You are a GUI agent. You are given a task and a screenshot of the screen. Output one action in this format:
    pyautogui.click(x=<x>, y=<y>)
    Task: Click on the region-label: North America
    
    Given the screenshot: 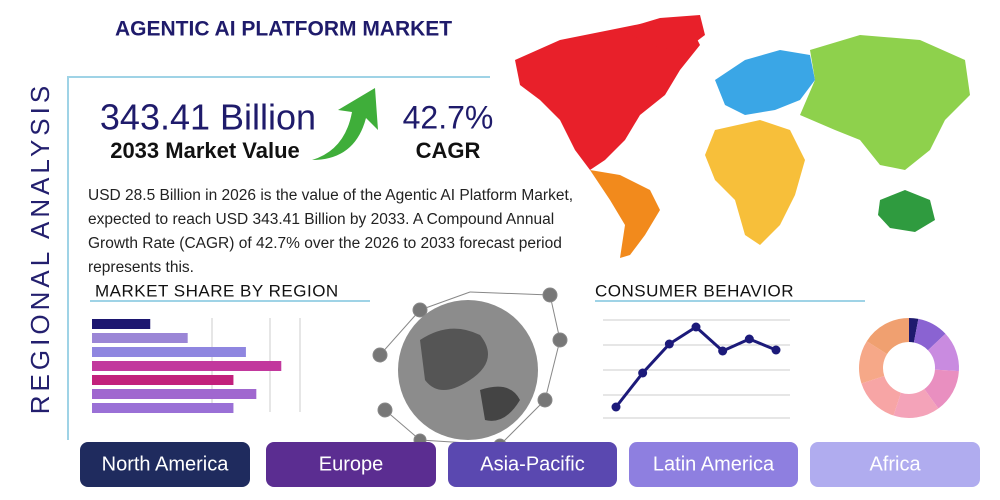 What is the action you would take?
    pyautogui.click(x=166, y=464)
    